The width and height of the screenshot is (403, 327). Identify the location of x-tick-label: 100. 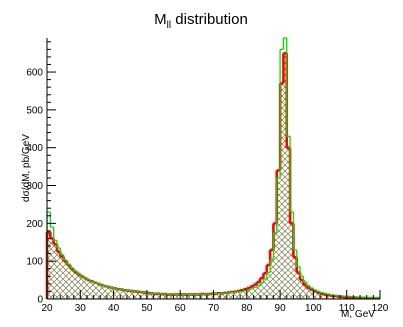
(313, 308).